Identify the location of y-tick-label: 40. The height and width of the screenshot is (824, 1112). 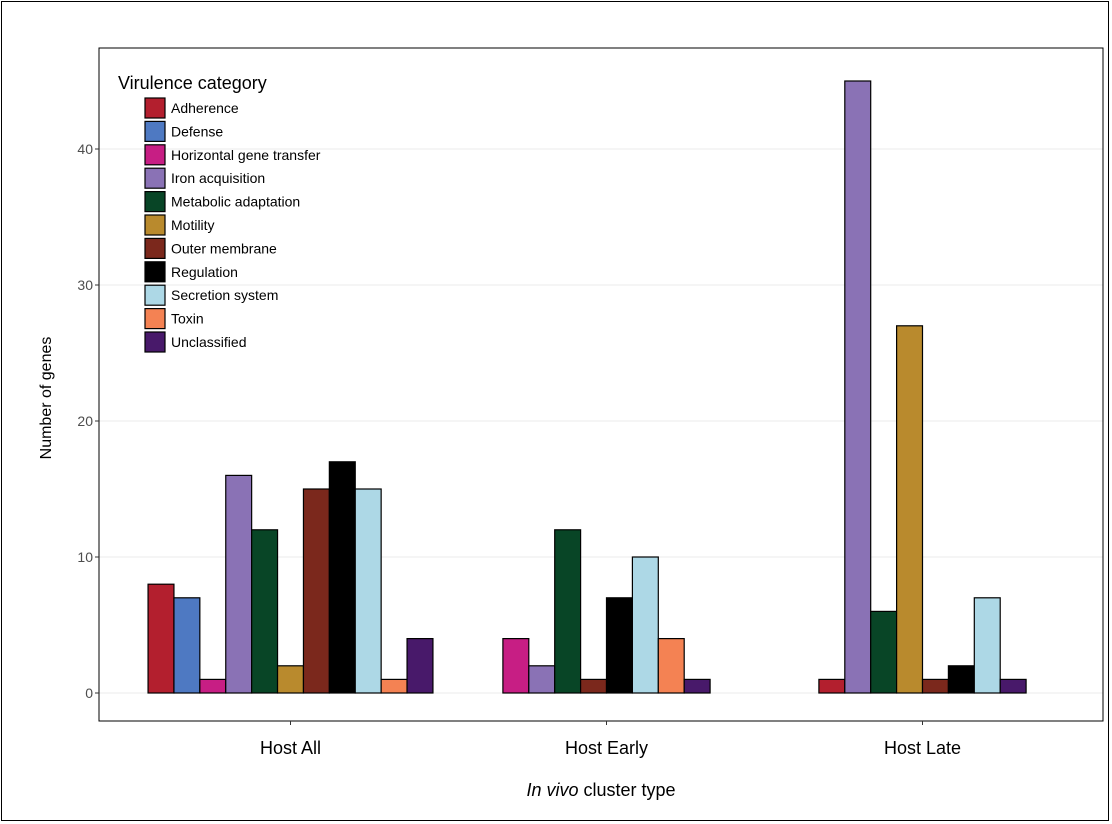
(85, 149).